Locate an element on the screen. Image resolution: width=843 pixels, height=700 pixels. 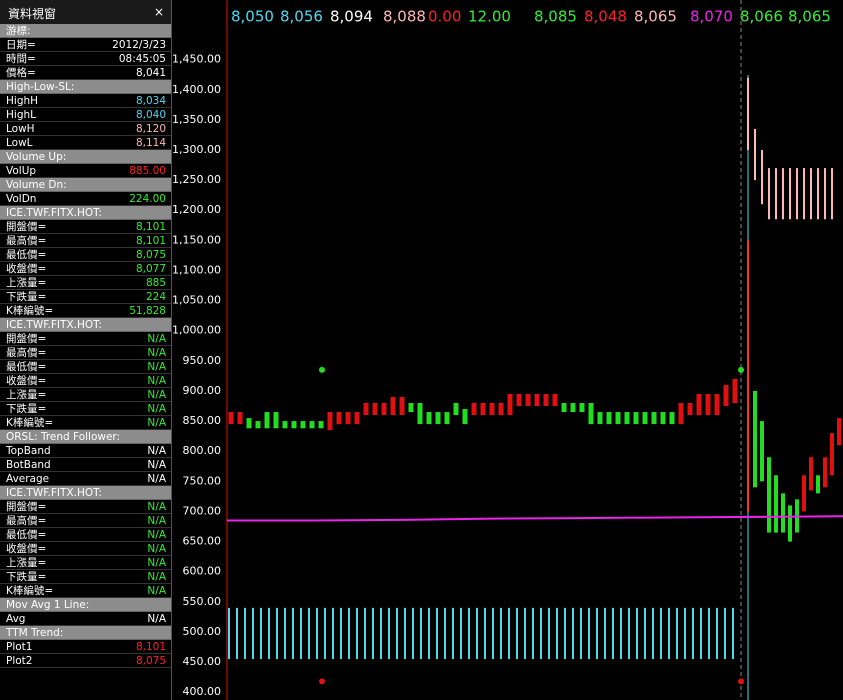
window-title: 資料視窗 is located at coordinates (32, 14).